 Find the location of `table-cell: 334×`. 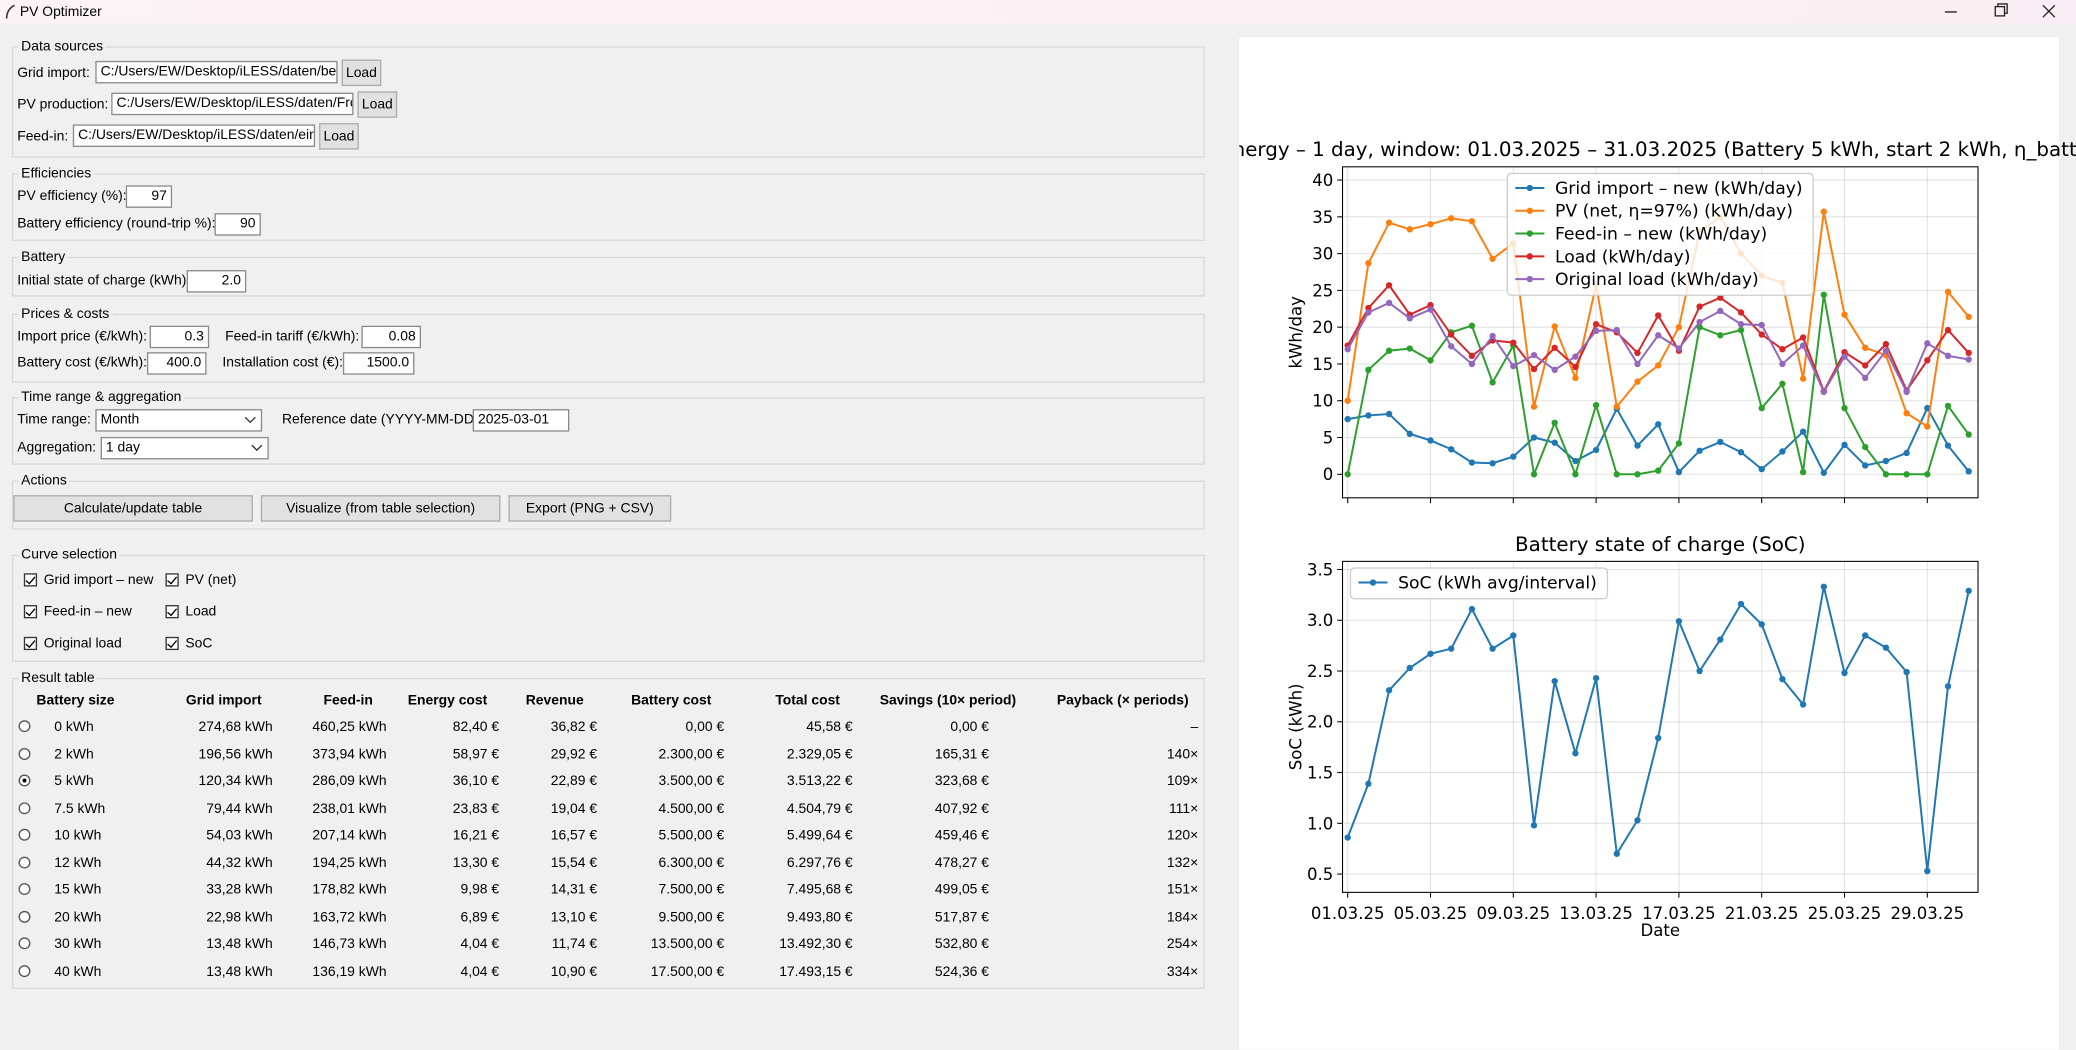

table-cell: 334× is located at coordinates (1112, 971).